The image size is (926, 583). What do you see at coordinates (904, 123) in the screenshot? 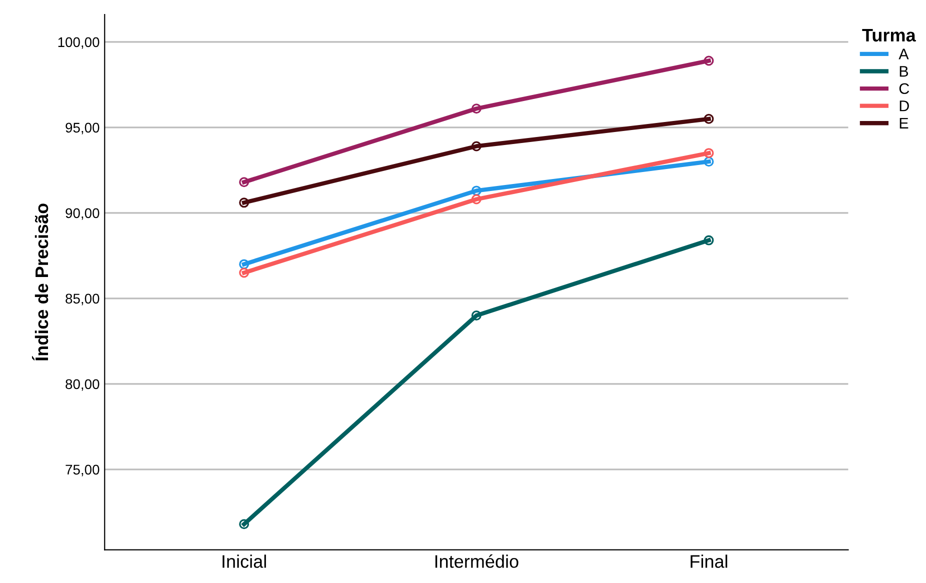
I see `legend-label: E` at bounding box center [904, 123].